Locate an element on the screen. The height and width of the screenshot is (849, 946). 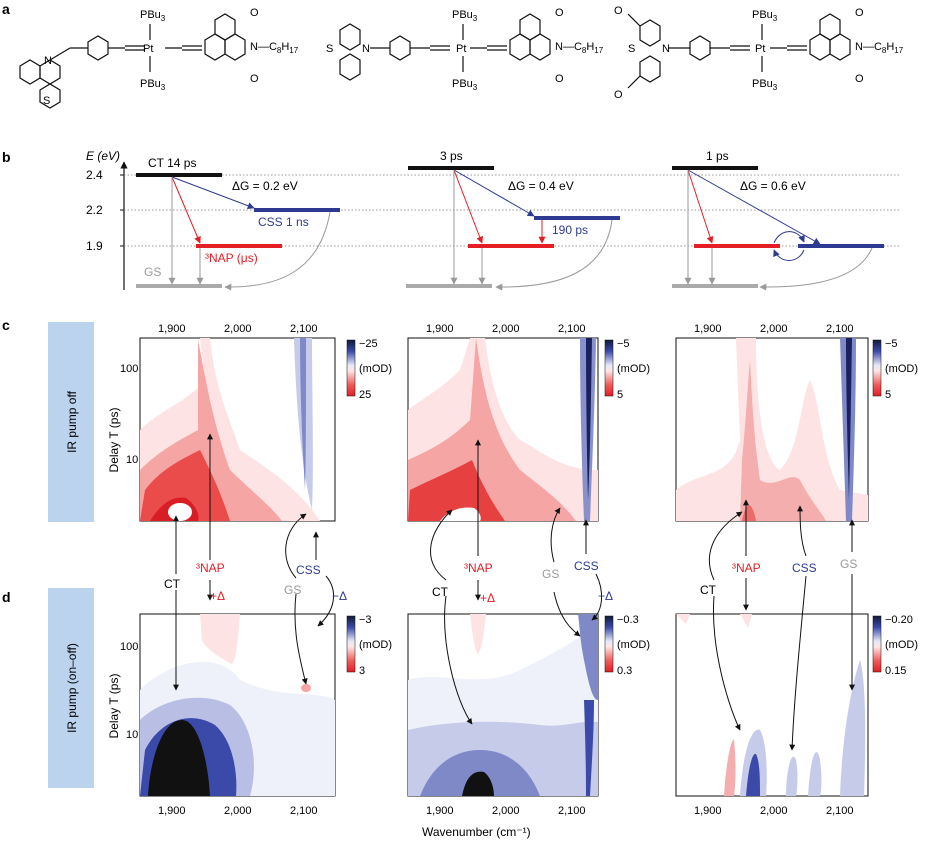
cb-c3-unit: (mOD) is located at coordinates (901, 369).